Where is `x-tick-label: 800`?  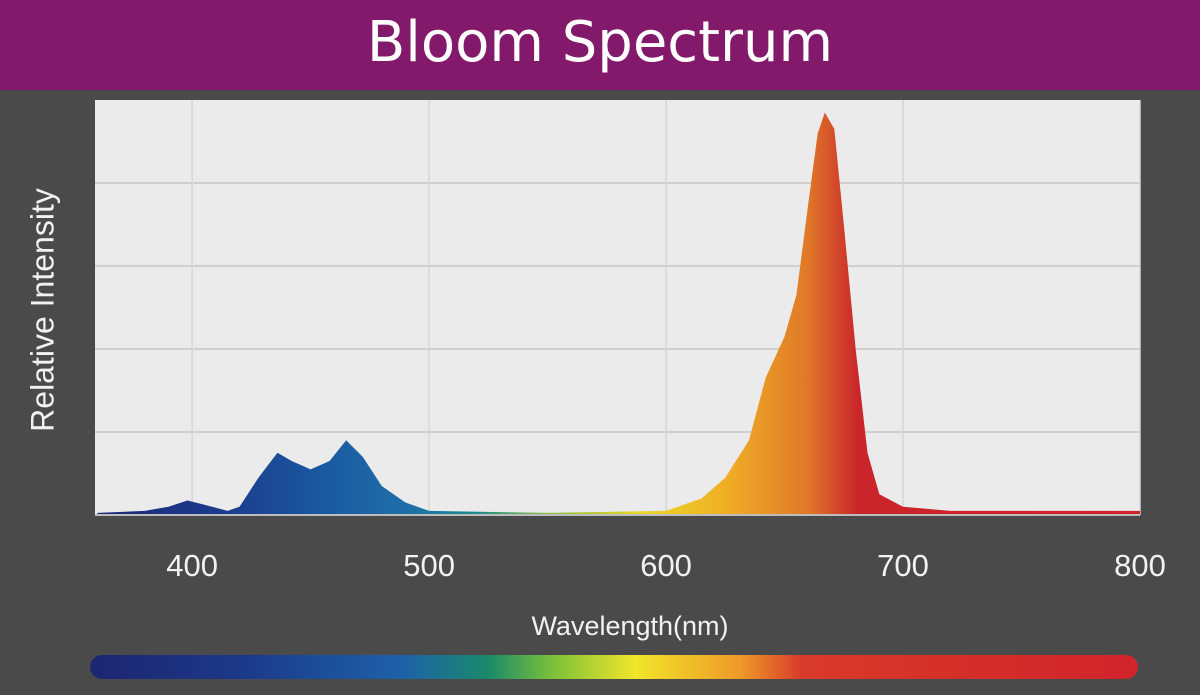
x-tick-label: 800 is located at coordinates (1140, 565).